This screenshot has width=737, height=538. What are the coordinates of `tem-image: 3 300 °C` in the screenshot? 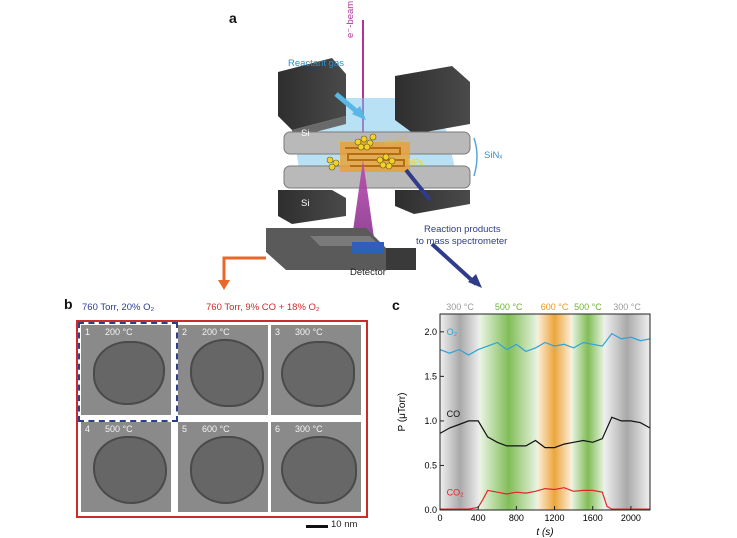 It's located at (316, 370).